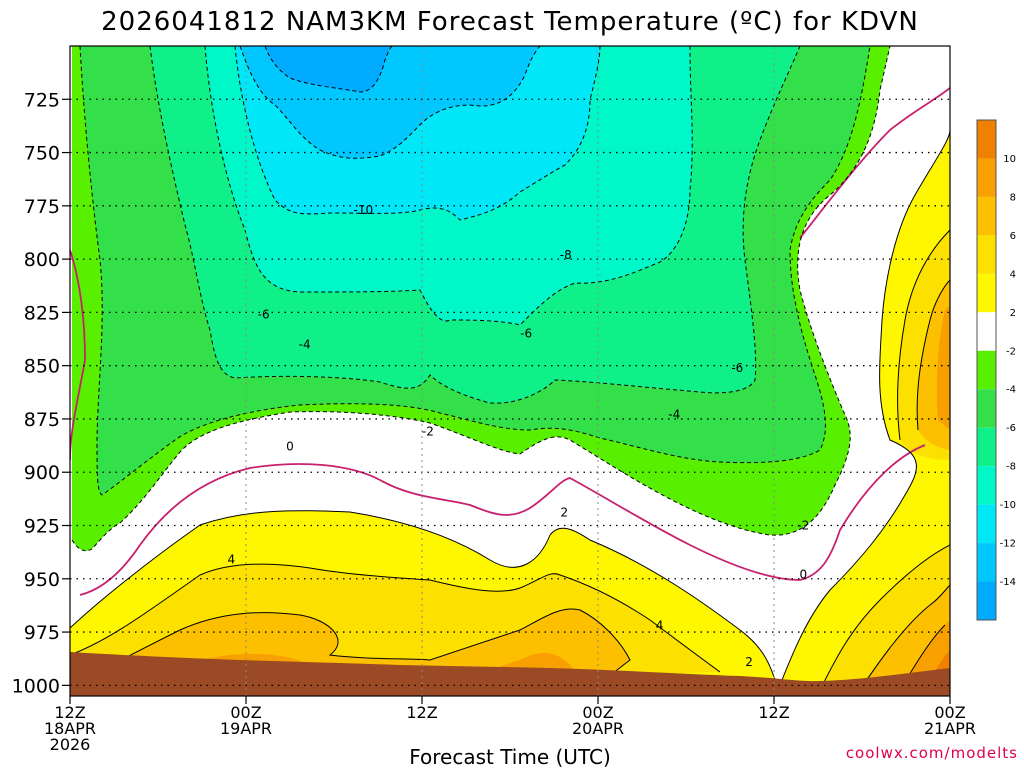  I want to click on y-axis: 725 750 775 800 825 850 875 900 925 950 975 1000, so click(41, 393).